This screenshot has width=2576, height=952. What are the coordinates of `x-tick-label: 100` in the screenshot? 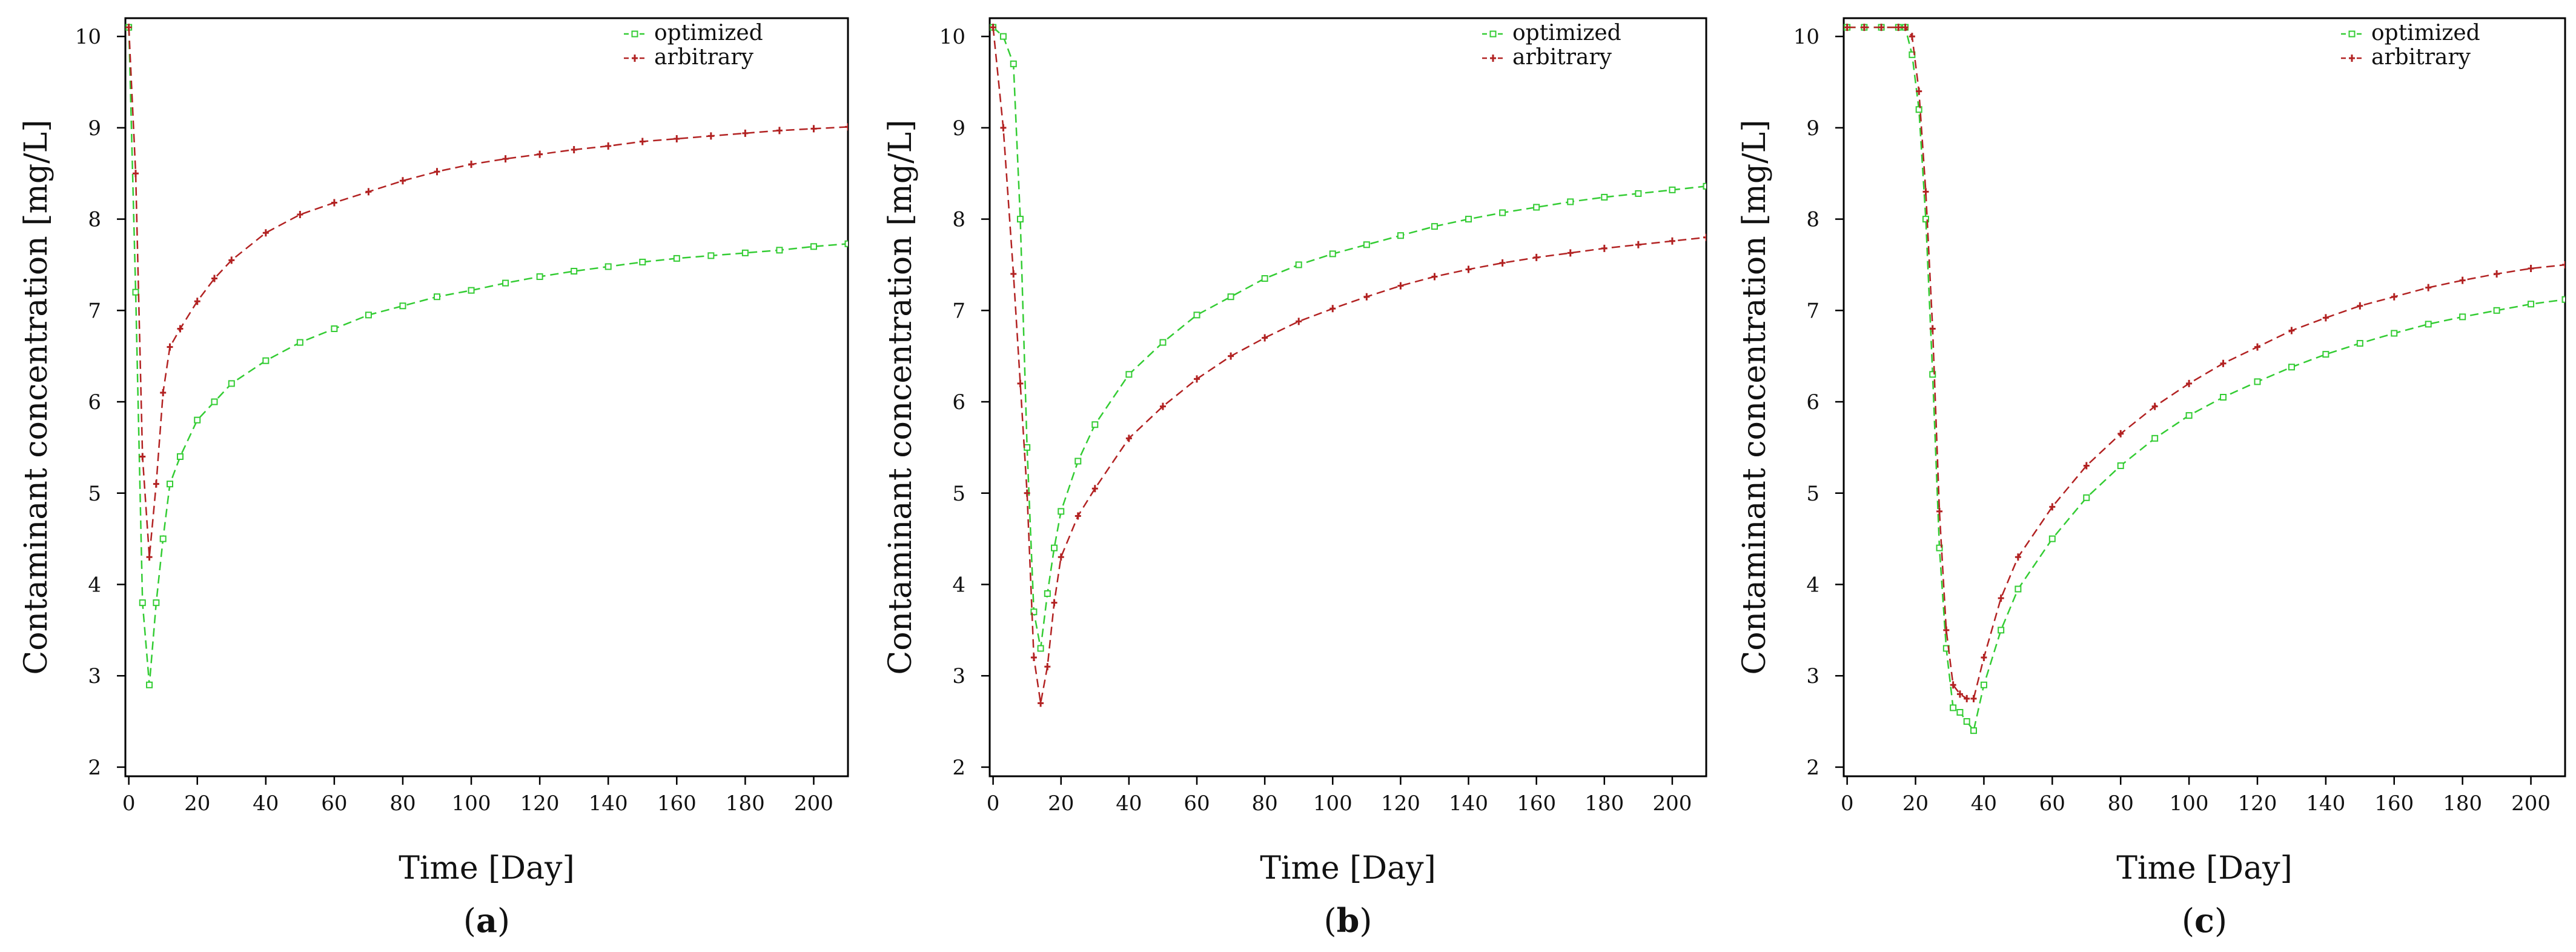 It's located at (1333, 803).